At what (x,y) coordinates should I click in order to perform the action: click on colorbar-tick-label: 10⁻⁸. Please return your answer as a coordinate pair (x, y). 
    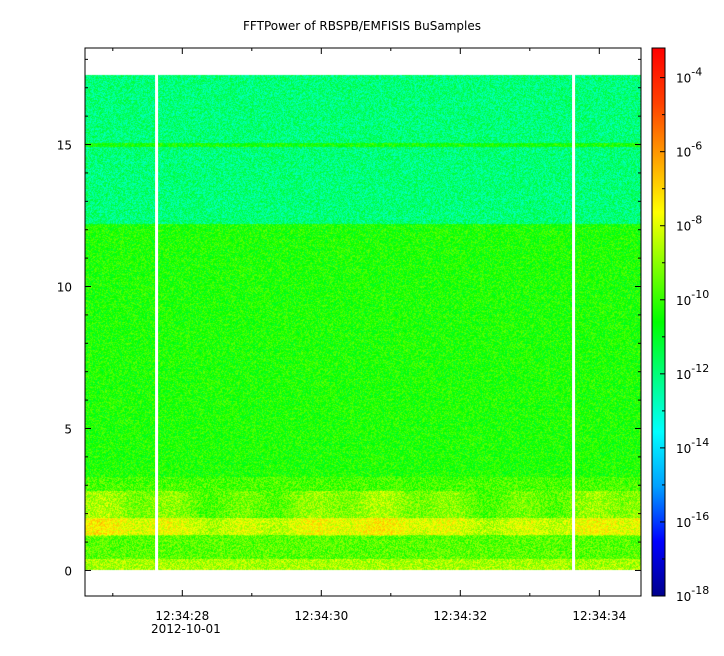
    Looking at the image, I should click on (689, 224).